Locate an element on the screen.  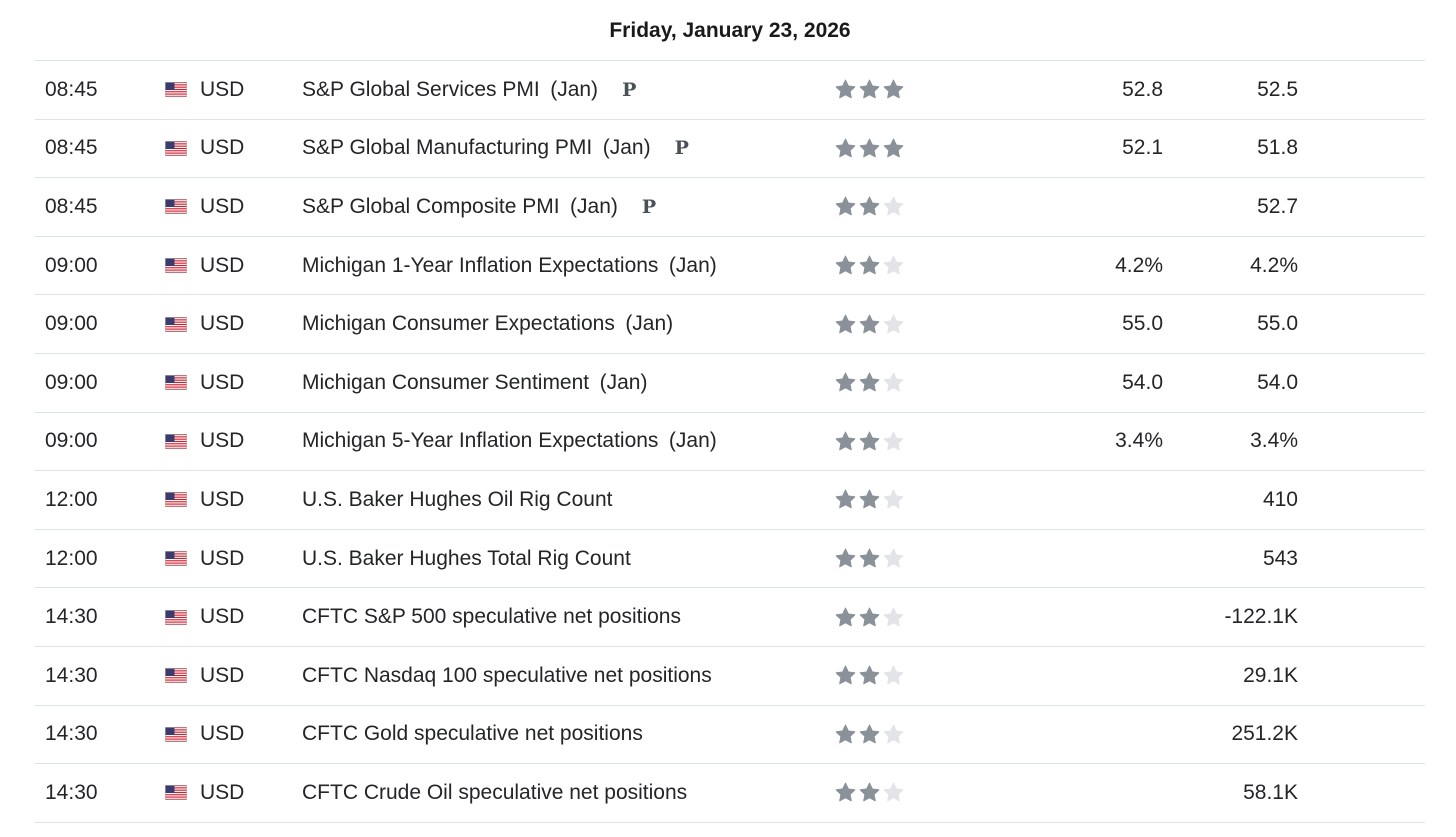
event-name-cell: CFTC Crude Oil speculative net positions is located at coordinates (494, 793).